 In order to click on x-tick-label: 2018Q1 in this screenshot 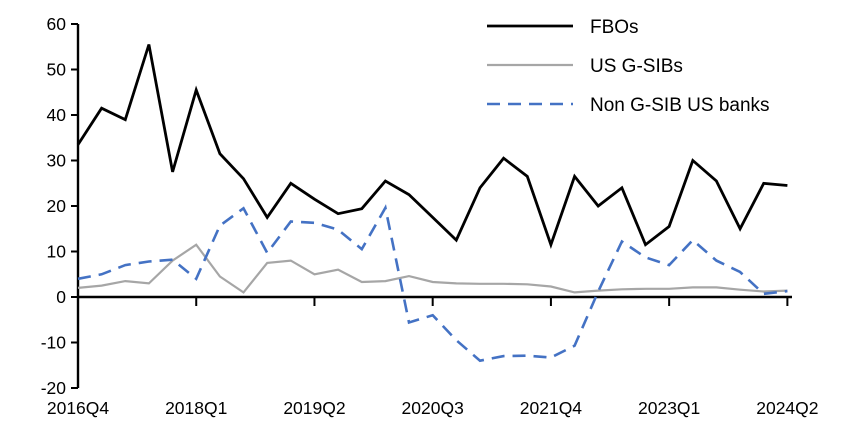, I will do `click(196, 408)`.